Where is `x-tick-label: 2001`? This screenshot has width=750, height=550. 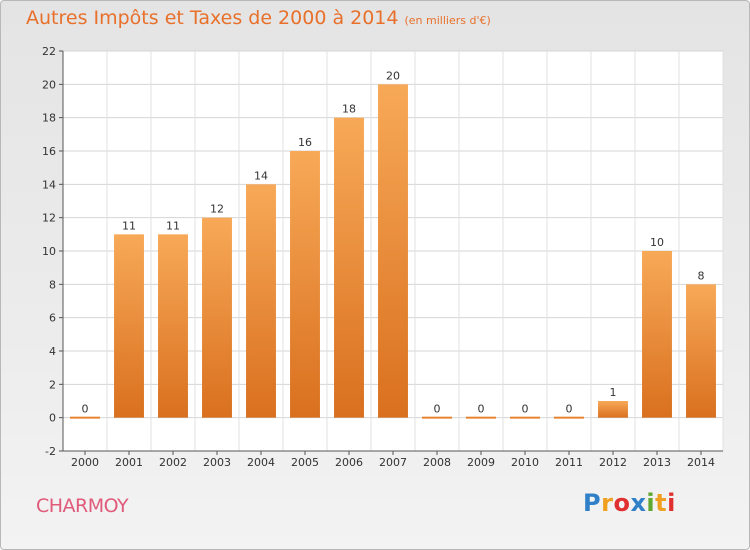 x-tick-label: 2001 is located at coordinates (129, 462).